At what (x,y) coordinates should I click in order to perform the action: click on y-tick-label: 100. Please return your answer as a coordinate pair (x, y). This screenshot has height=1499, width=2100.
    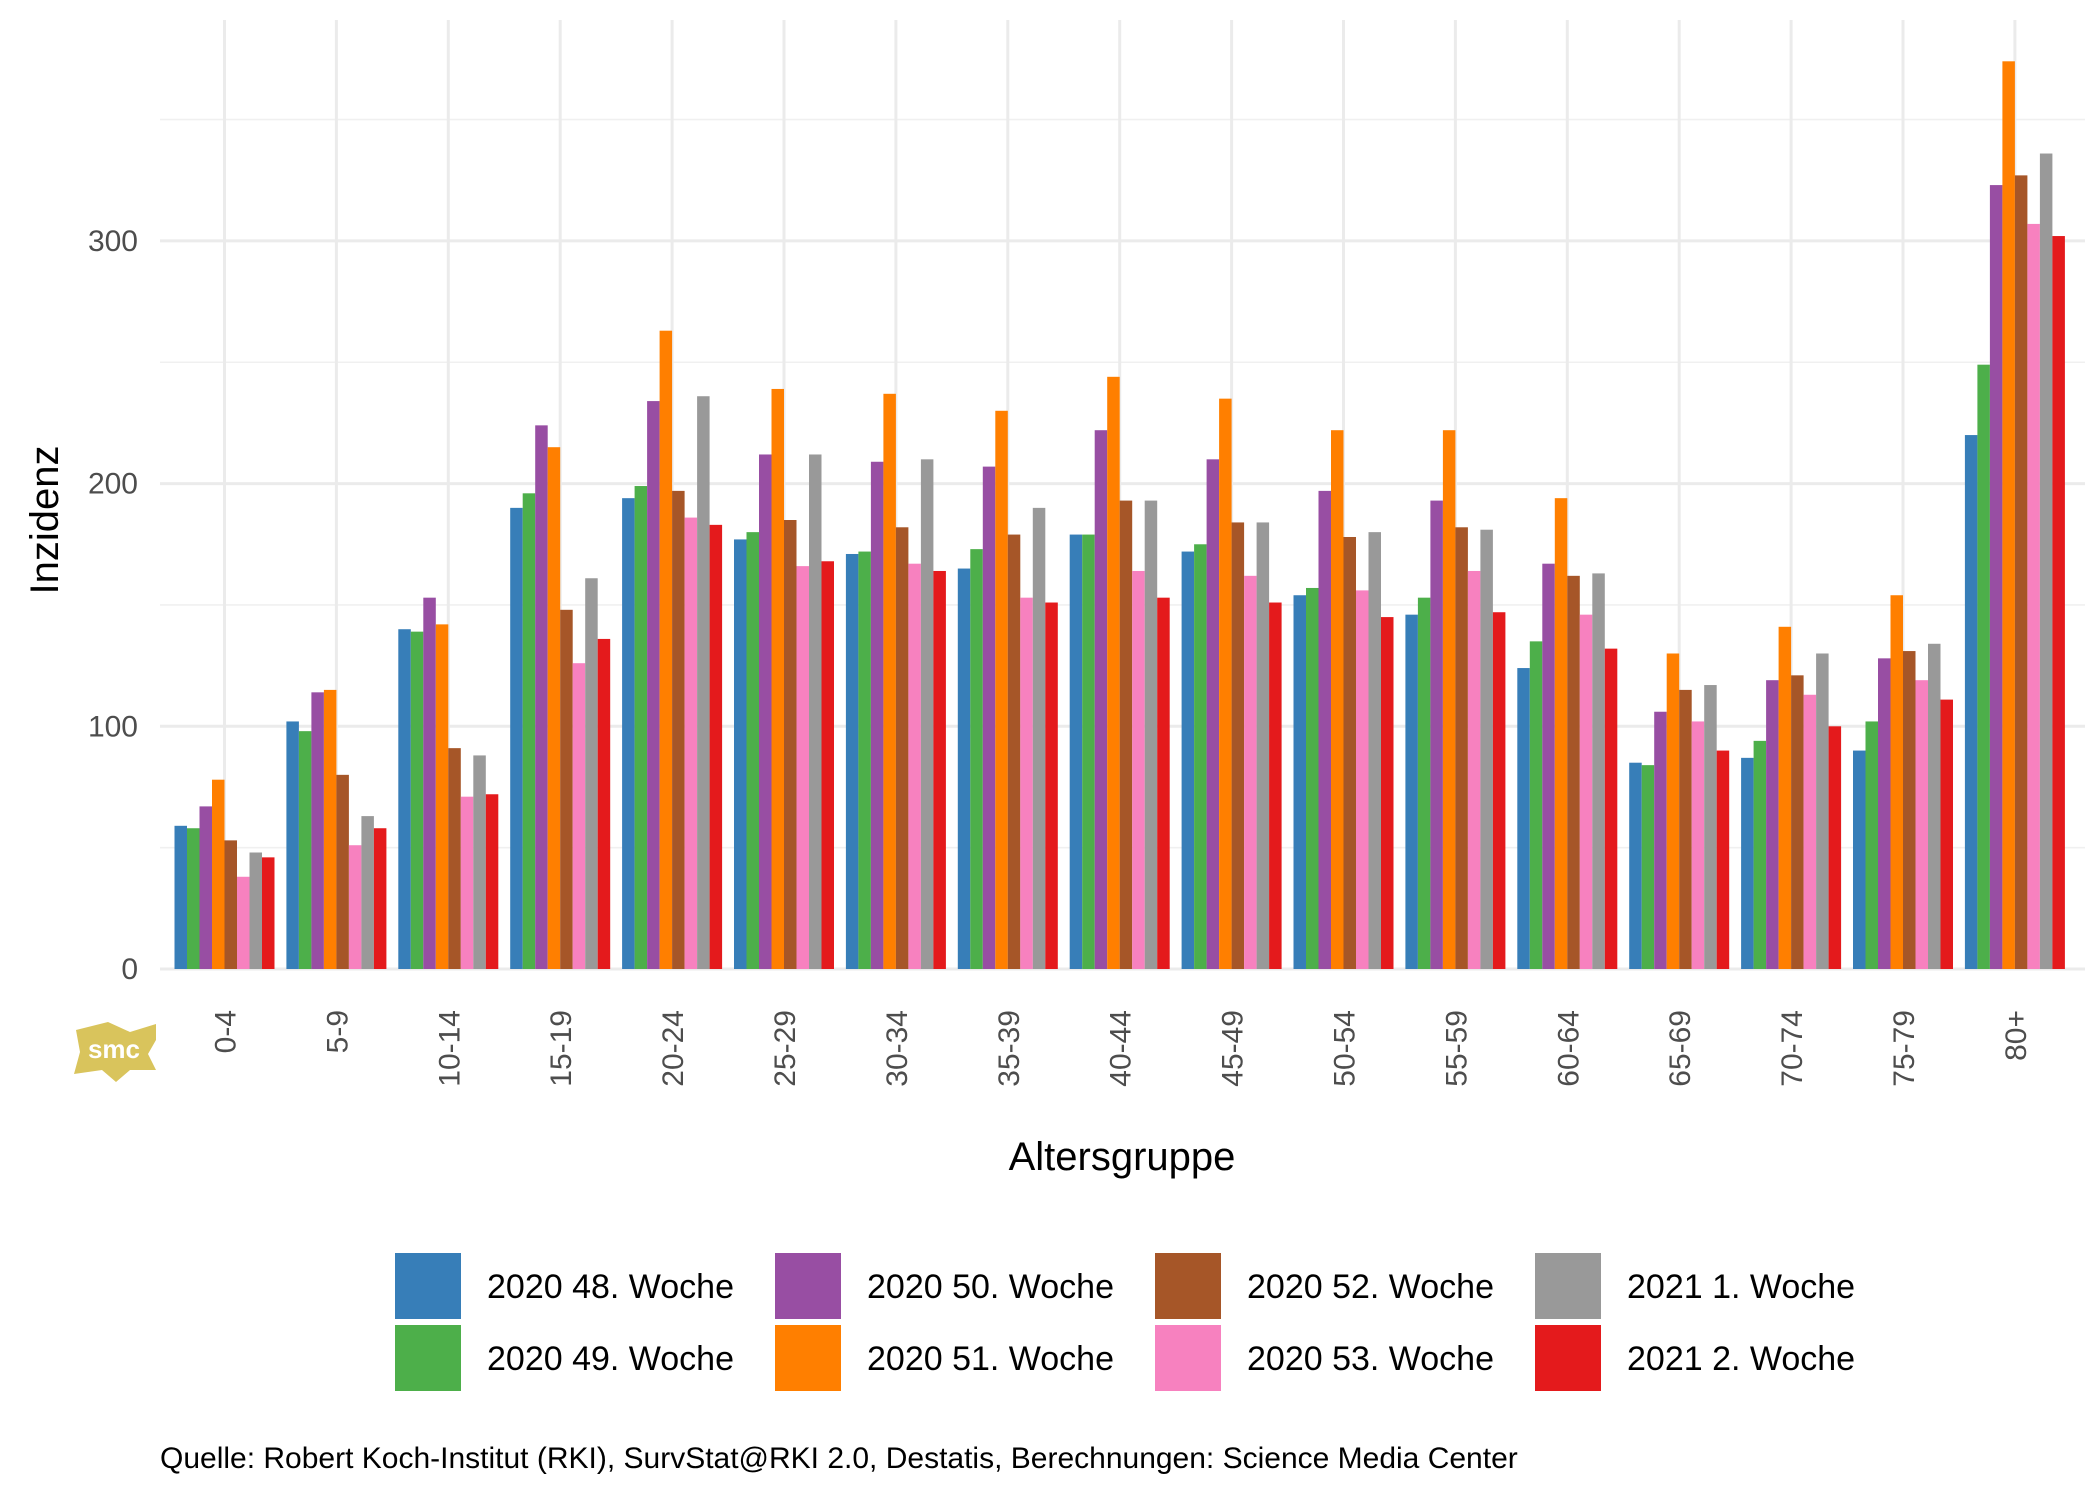
    Looking at the image, I should click on (113, 726).